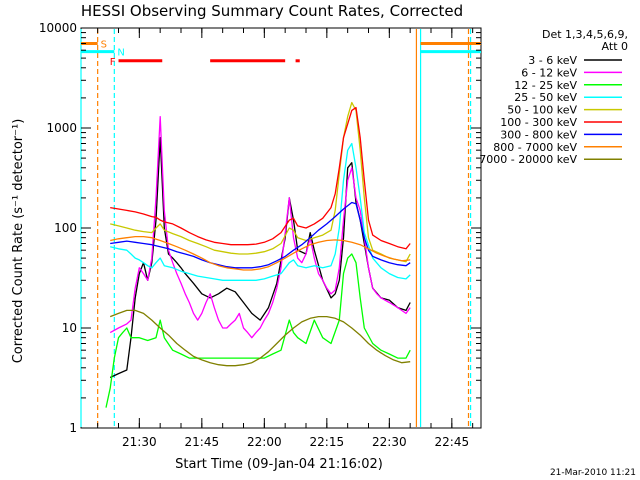 The height and width of the screenshot is (480, 640). Describe the element at coordinates (202, 442) in the screenshot. I see `x-tick-label-21-45: 21:45` at that location.